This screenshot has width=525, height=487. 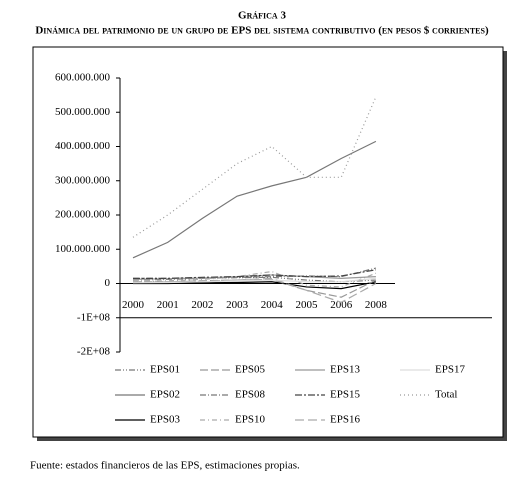 I want to click on legend-label: EPS17, so click(x=450, y=370).